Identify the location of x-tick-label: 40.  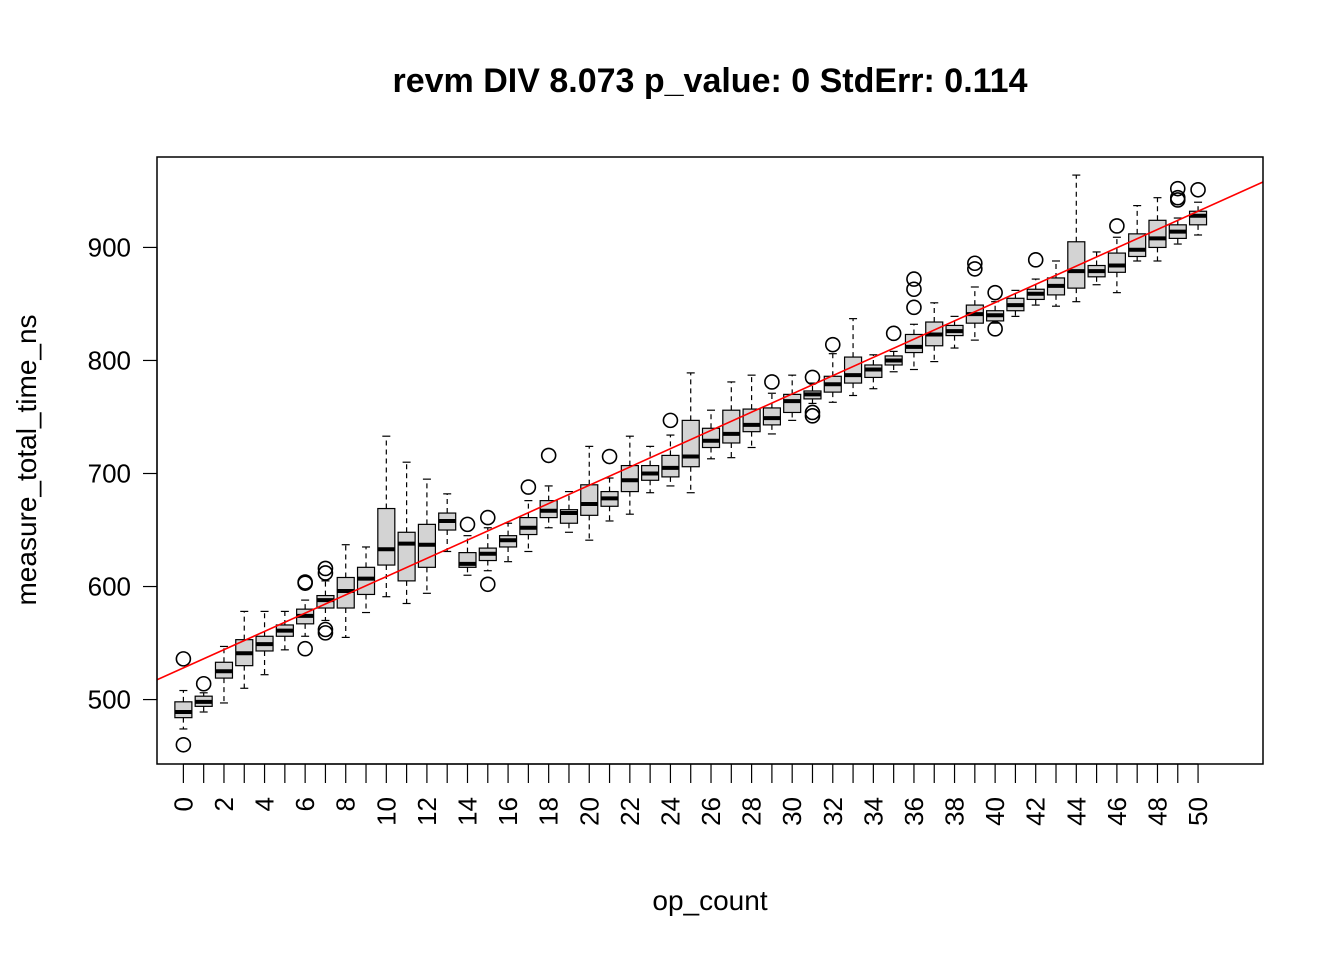
(995, 811).